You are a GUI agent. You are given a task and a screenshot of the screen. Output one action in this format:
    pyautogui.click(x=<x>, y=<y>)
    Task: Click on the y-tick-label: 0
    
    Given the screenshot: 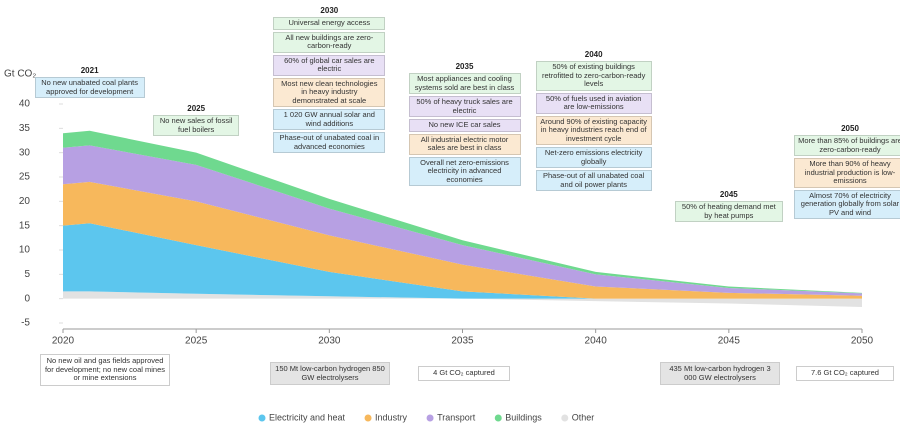 What is the action you would take?
    pyautogui.click(x=27, y=298)
    